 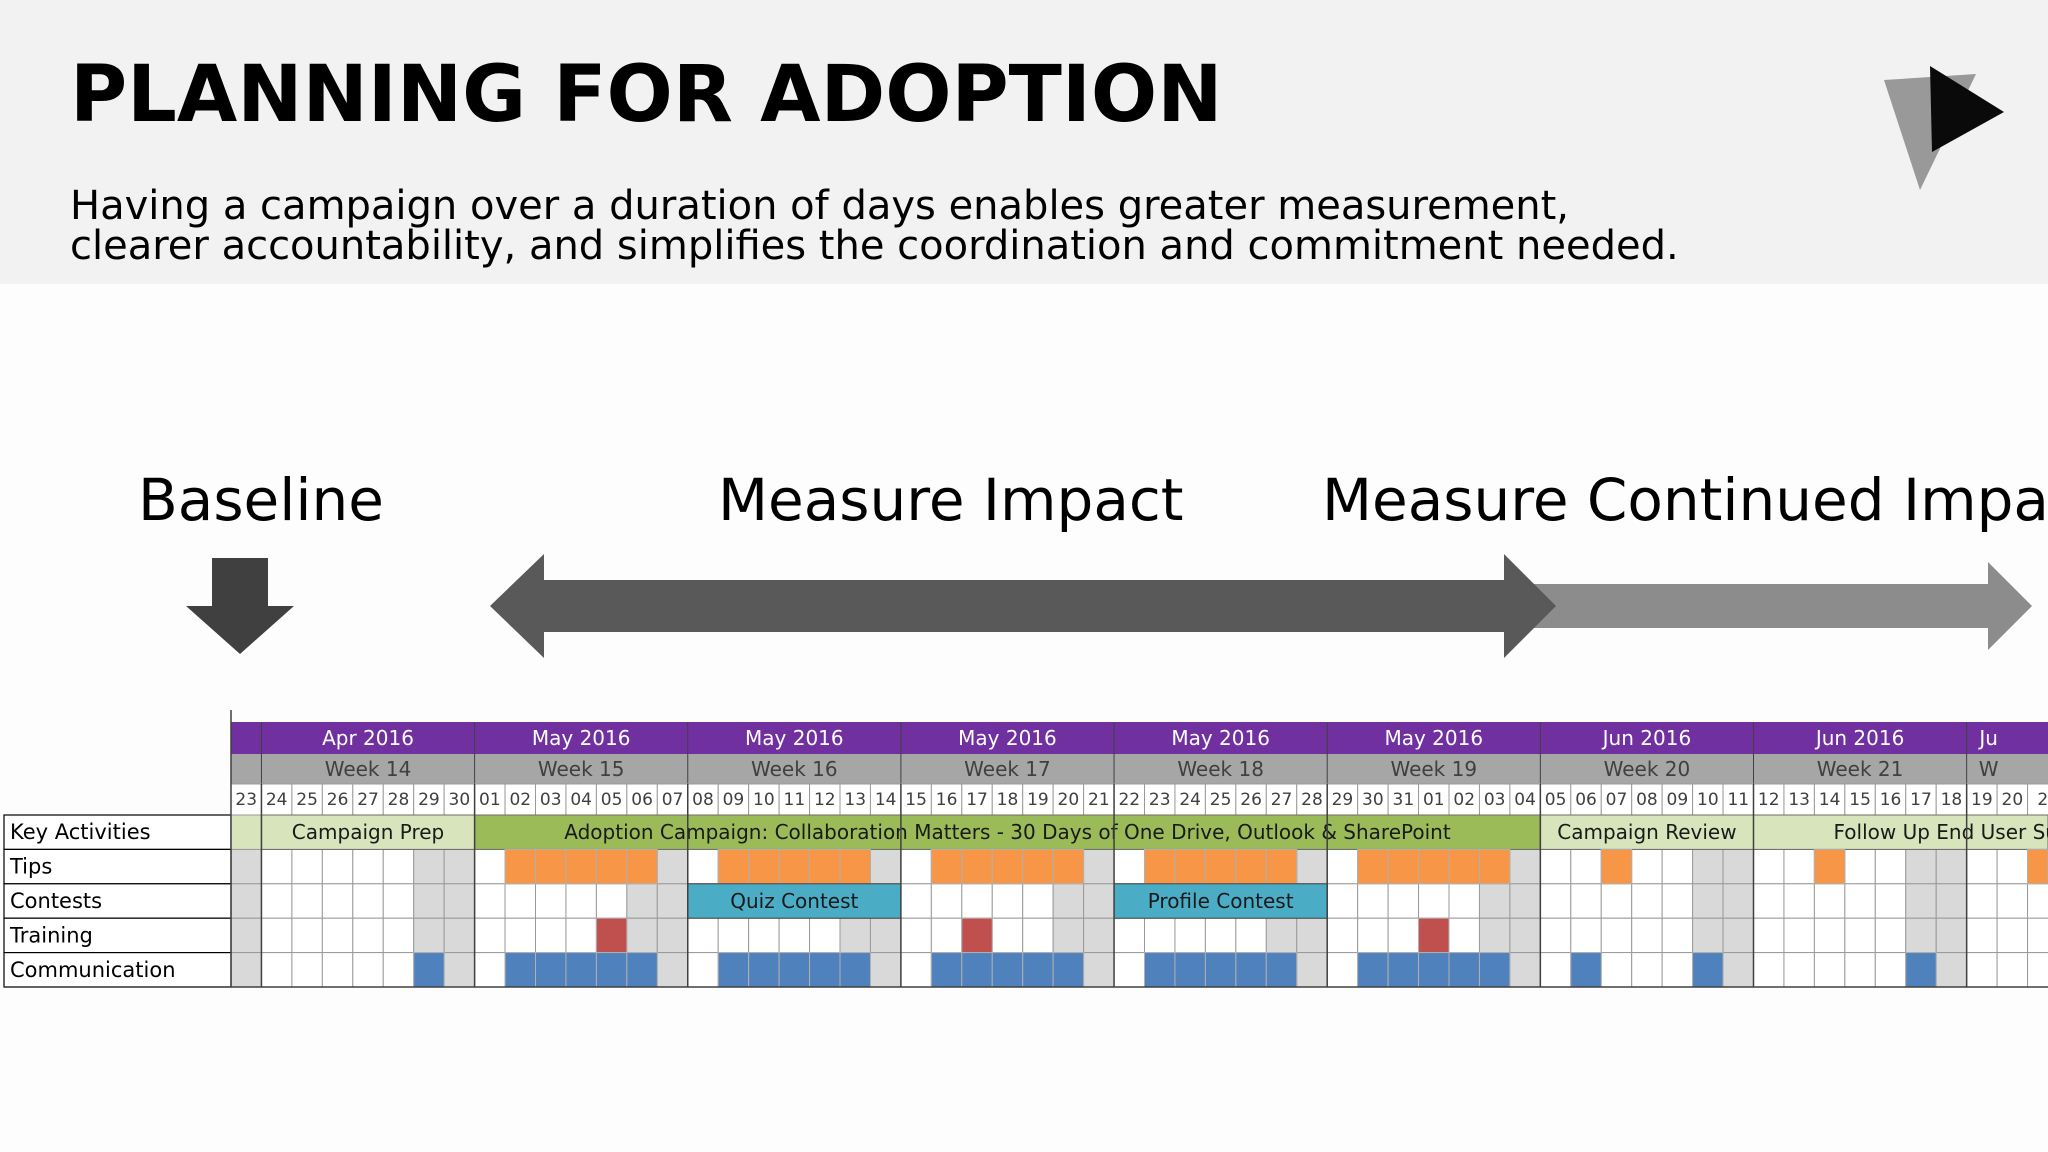 What do you see at coordinates (30, 867) in the screenshot?
I see `row-label: Tips` at bounding box center [30, 867].